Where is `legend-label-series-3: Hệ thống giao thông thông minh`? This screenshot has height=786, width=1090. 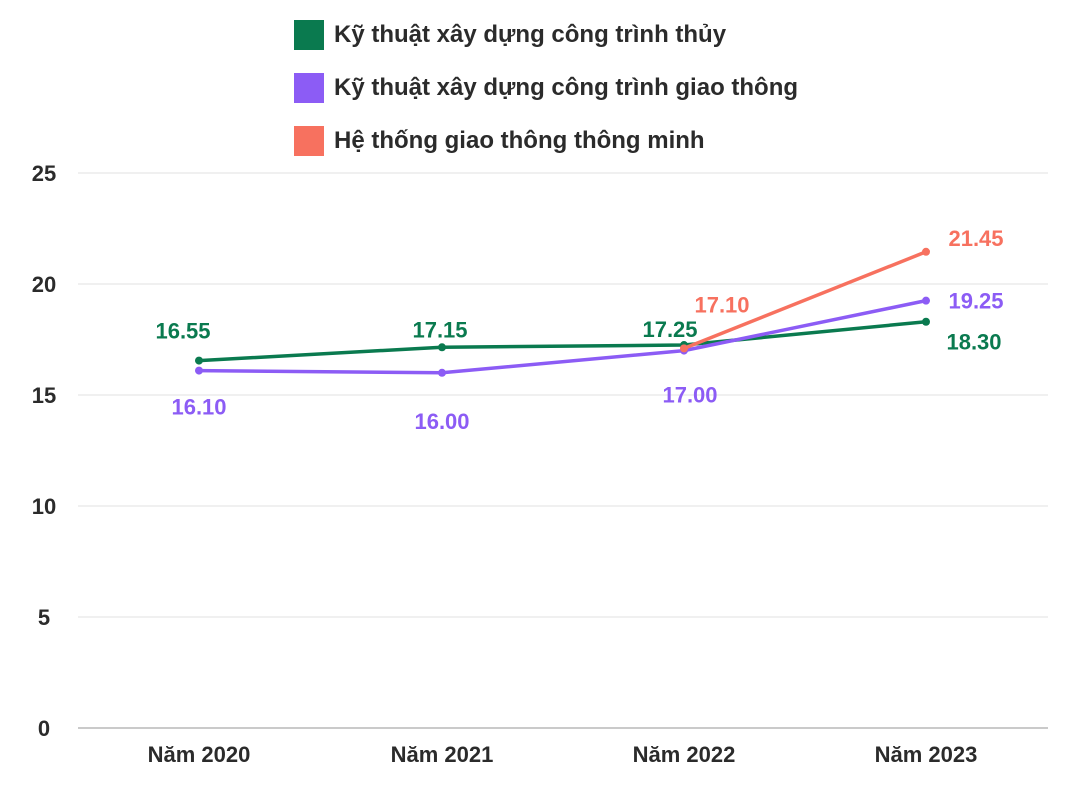 legend-label-series-3: Hệ thống giao thông thông minh is located at coordinates (519, 140).